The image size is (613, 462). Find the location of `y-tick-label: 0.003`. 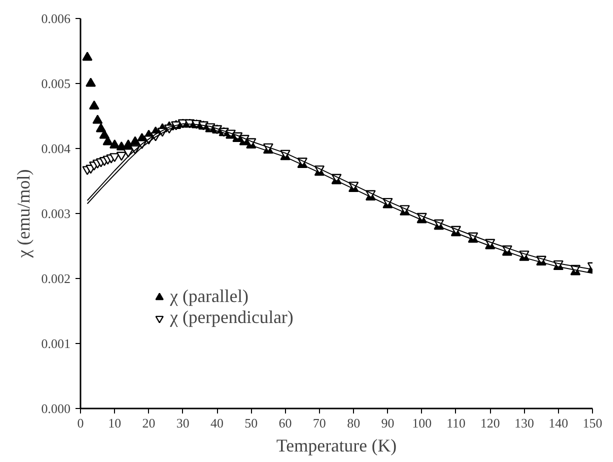

y-tick-label: 0.003 is located at coordinates (55, 213).